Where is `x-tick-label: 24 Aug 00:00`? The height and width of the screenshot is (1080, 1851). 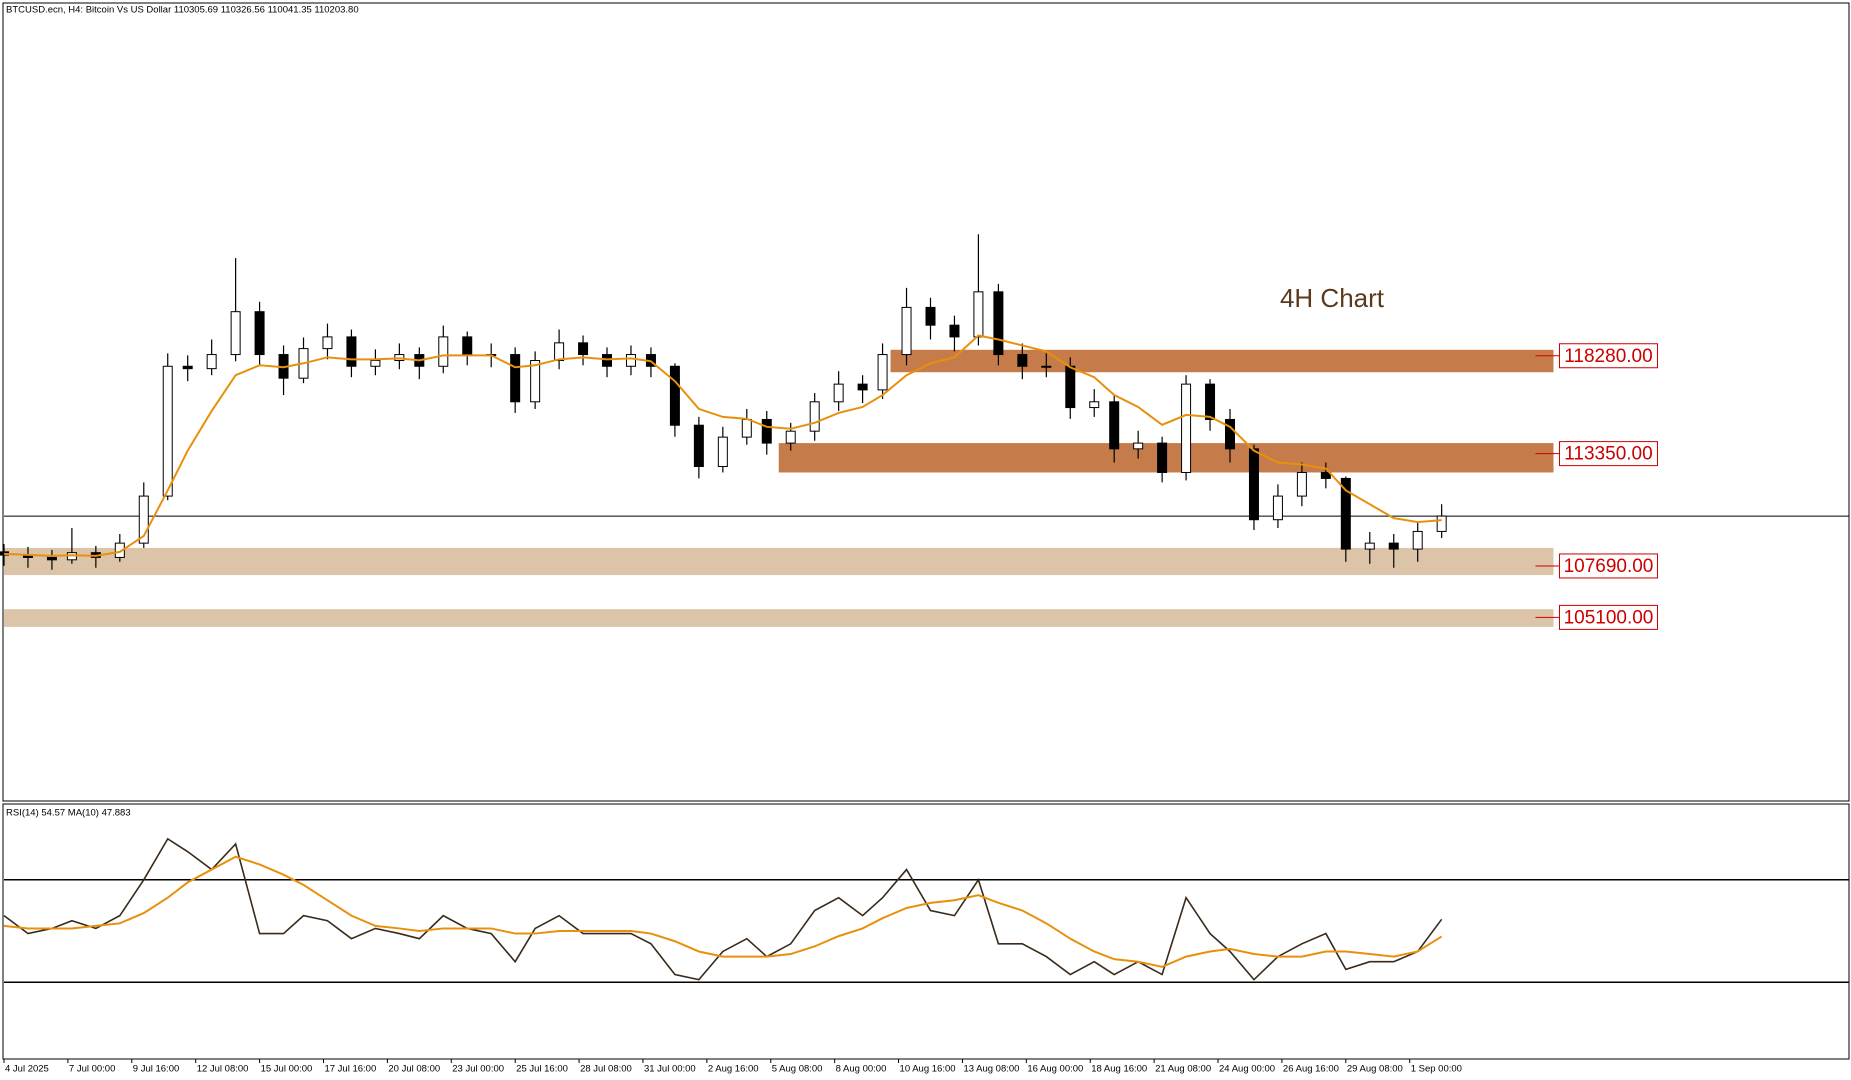 x-tick-label: 24 Aug 00:00 is located at coordinates (1247, 1069).